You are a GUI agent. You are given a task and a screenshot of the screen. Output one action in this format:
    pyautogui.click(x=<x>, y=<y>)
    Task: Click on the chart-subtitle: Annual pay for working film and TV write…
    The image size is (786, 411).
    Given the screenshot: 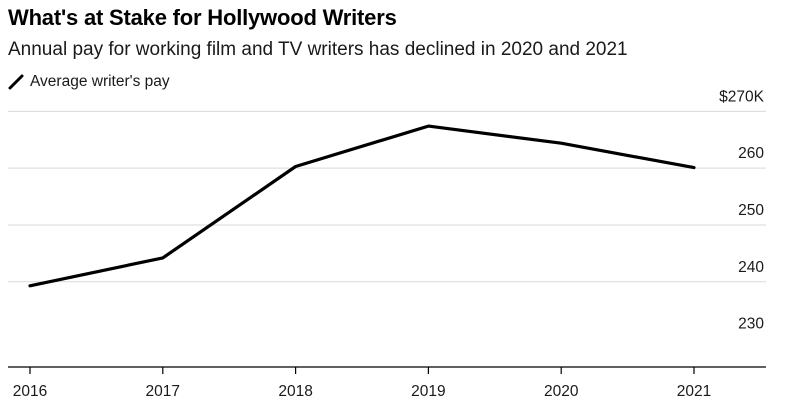 What is the action you would take?
    pyautogui.click(x=318, y=49)
    